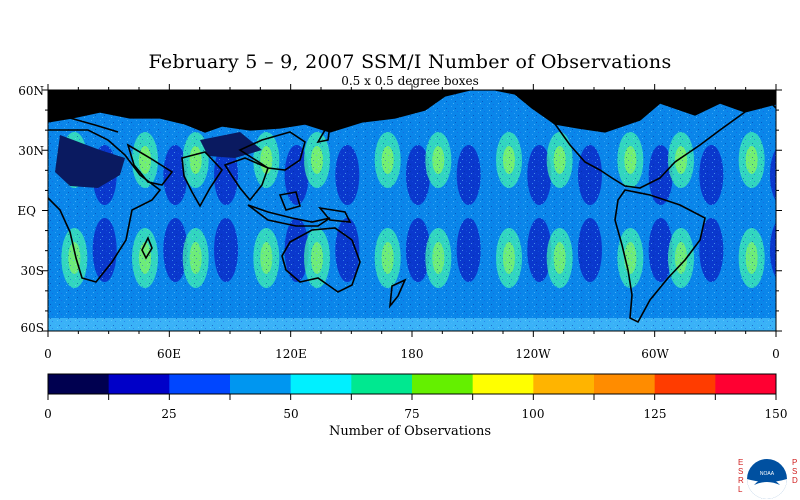  What do you see at coordinates (290, 414) in the screenshot?
I see `cb-label-50: 50` at bounding box center [290, 414].